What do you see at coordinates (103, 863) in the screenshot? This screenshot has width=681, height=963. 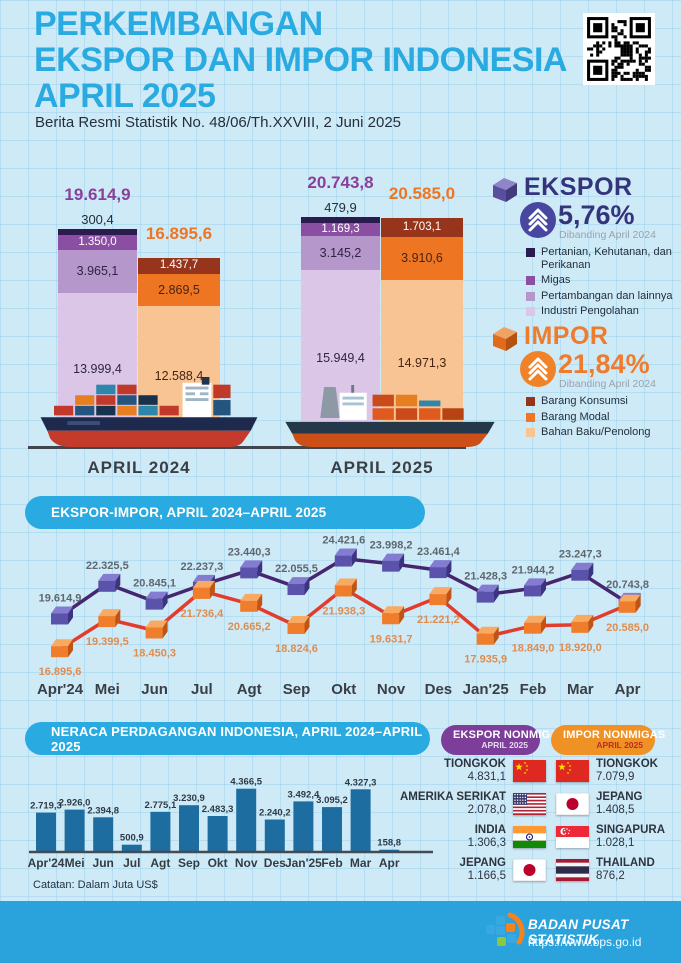 I see `neraca-month-label: Jun` at bounding box center [103, 863].